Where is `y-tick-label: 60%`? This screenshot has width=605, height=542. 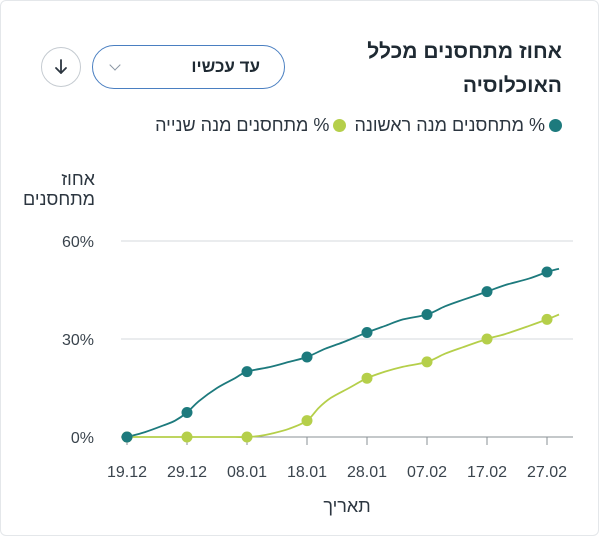
y-tick-label: 60% is located at coordinates (78, 242).